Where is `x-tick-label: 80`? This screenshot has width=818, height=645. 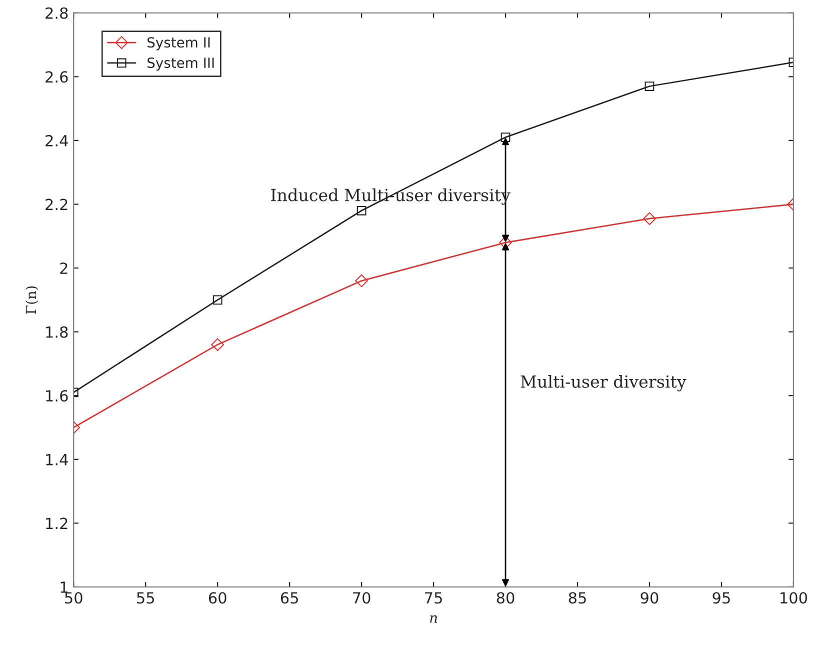
x-tick-label: 80 is located at coordinates (505, 598).